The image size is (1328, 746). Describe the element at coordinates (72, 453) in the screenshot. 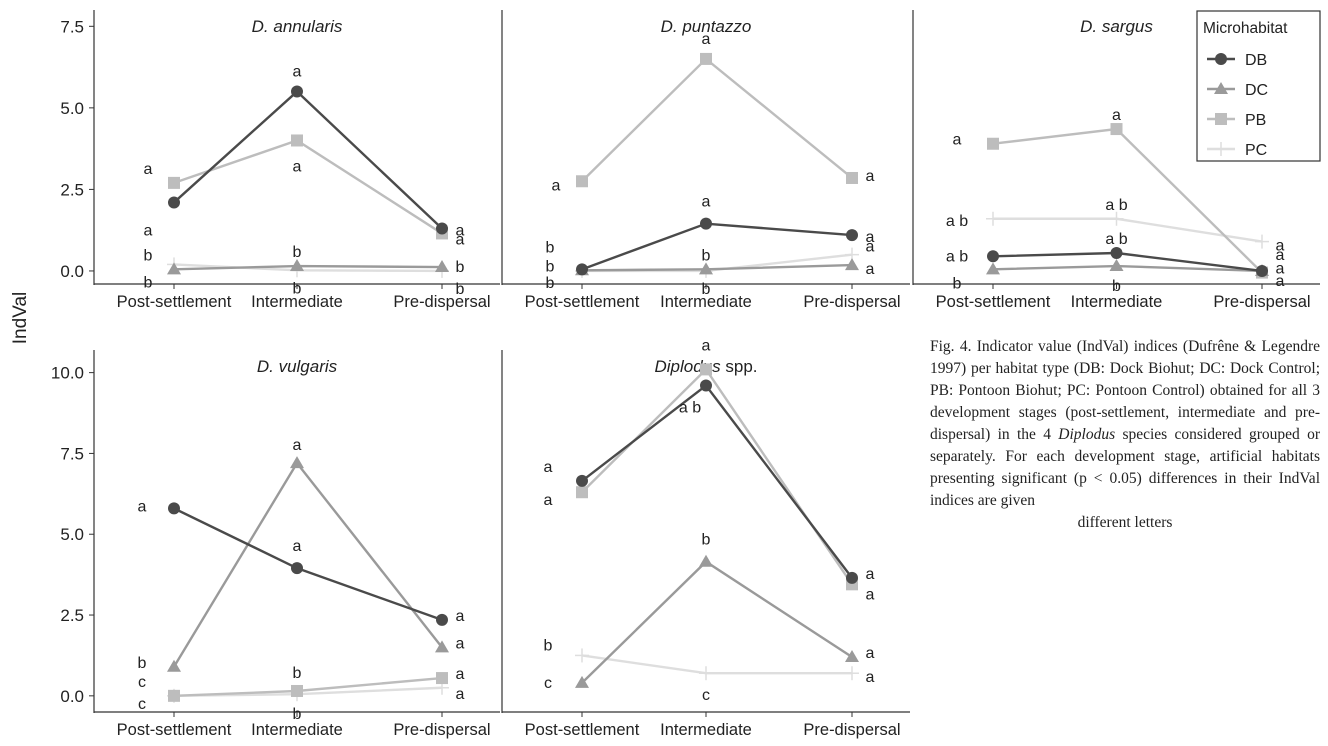

I see `y-tick-label: 7.5` at that location.